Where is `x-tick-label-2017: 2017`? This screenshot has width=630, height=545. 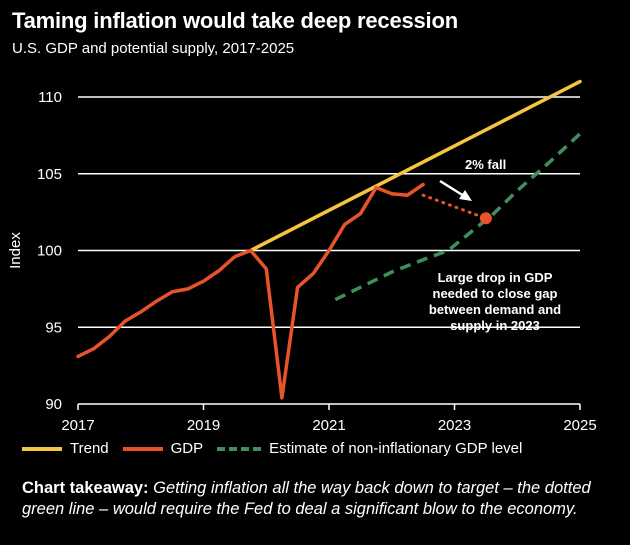
x-tick-label-2017: 2017 is located at coordinates (77, 425).